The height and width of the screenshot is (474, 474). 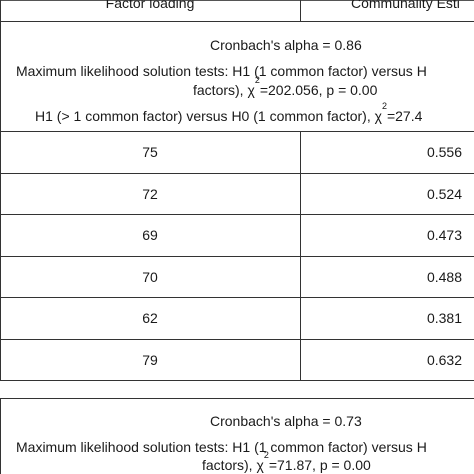 I want to click on table2-top-border, so click(x=237, y=398).